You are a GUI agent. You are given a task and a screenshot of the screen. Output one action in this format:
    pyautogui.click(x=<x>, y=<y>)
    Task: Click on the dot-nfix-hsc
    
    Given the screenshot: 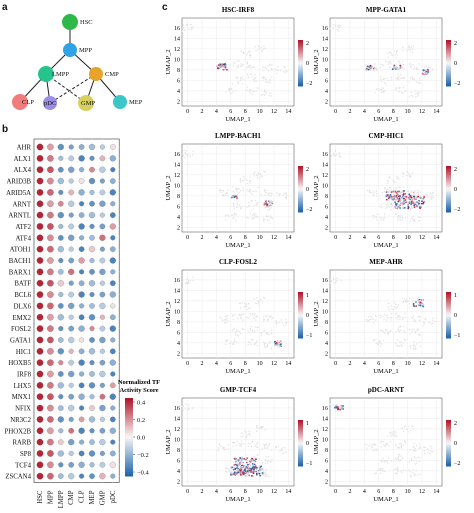 What is the action you would take?
    pyautogui.click(x=40, y=408)
    